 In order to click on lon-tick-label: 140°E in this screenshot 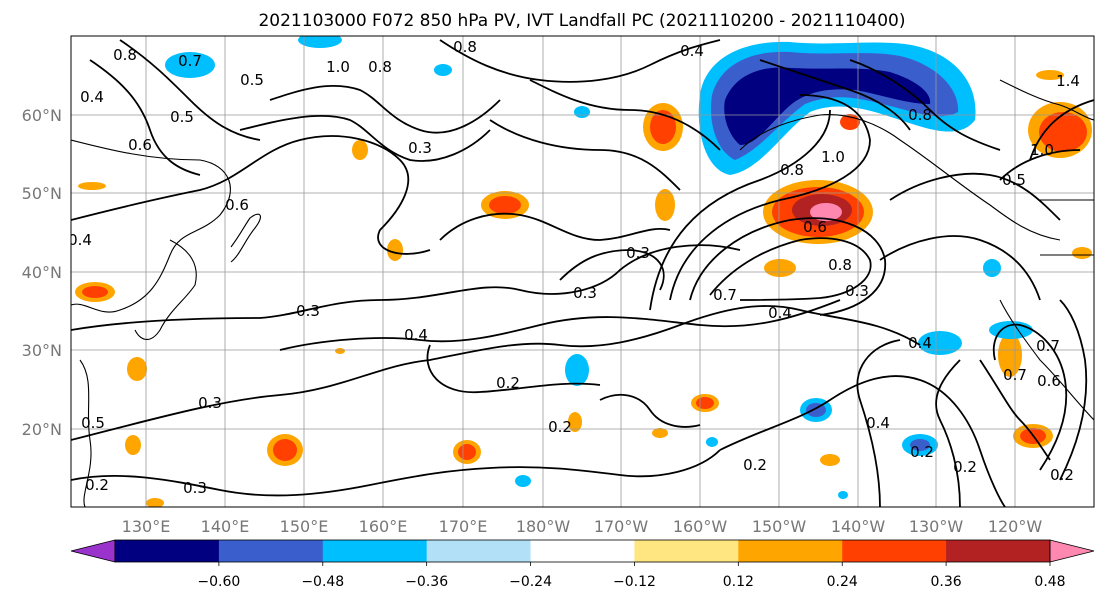, I will do `click(225, 526)`.